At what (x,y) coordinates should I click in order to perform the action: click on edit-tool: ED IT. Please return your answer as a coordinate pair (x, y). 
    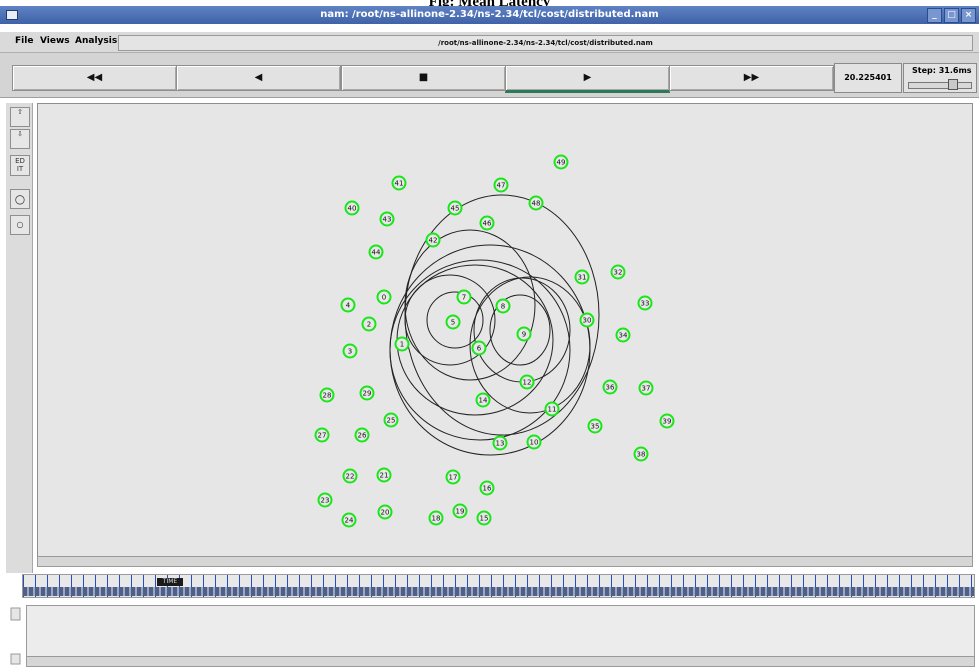
    Looking at the image, I should click on (20, 165).